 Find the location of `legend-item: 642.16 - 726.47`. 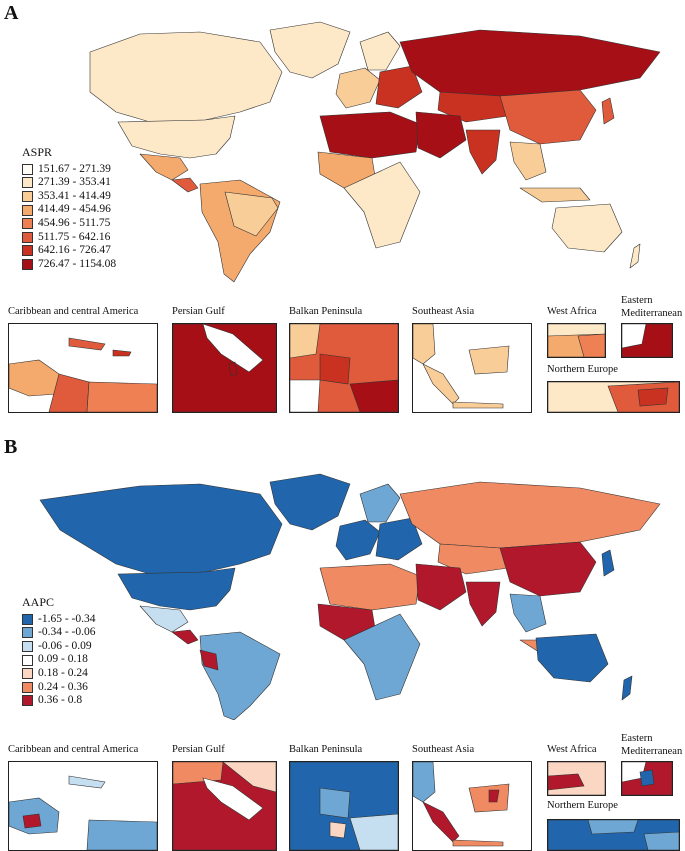

legend-item: 642.16 - 726.47 is located at coordinates (69, 251).